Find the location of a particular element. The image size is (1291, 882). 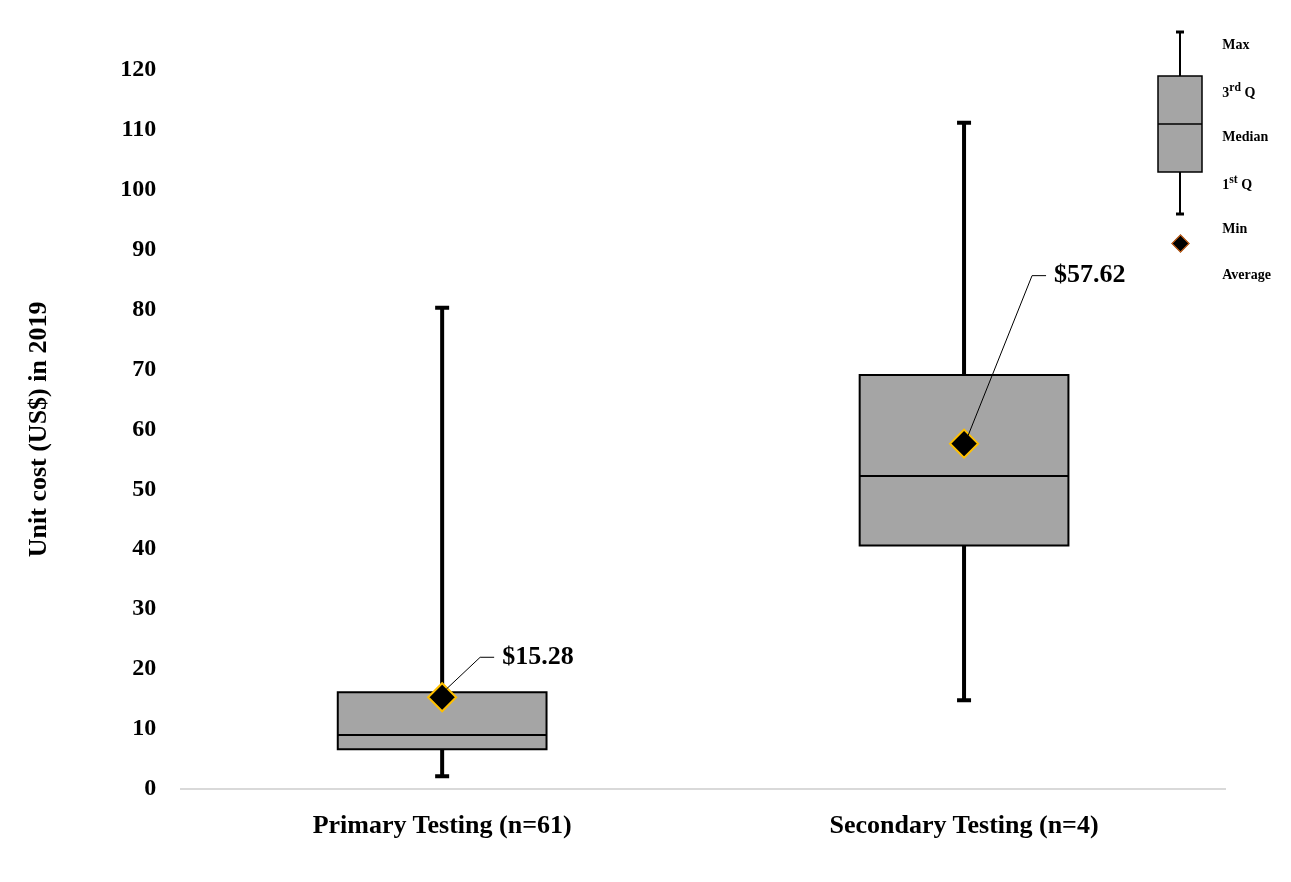

x-tick-label: Secondary Testing (n=4) is located at coordinates (964, 825).